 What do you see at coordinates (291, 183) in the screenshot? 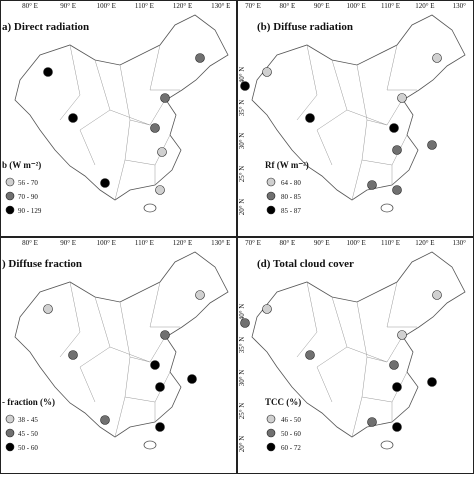
I see `legend-label: 64 - 80` at bounding box center [291, 183].